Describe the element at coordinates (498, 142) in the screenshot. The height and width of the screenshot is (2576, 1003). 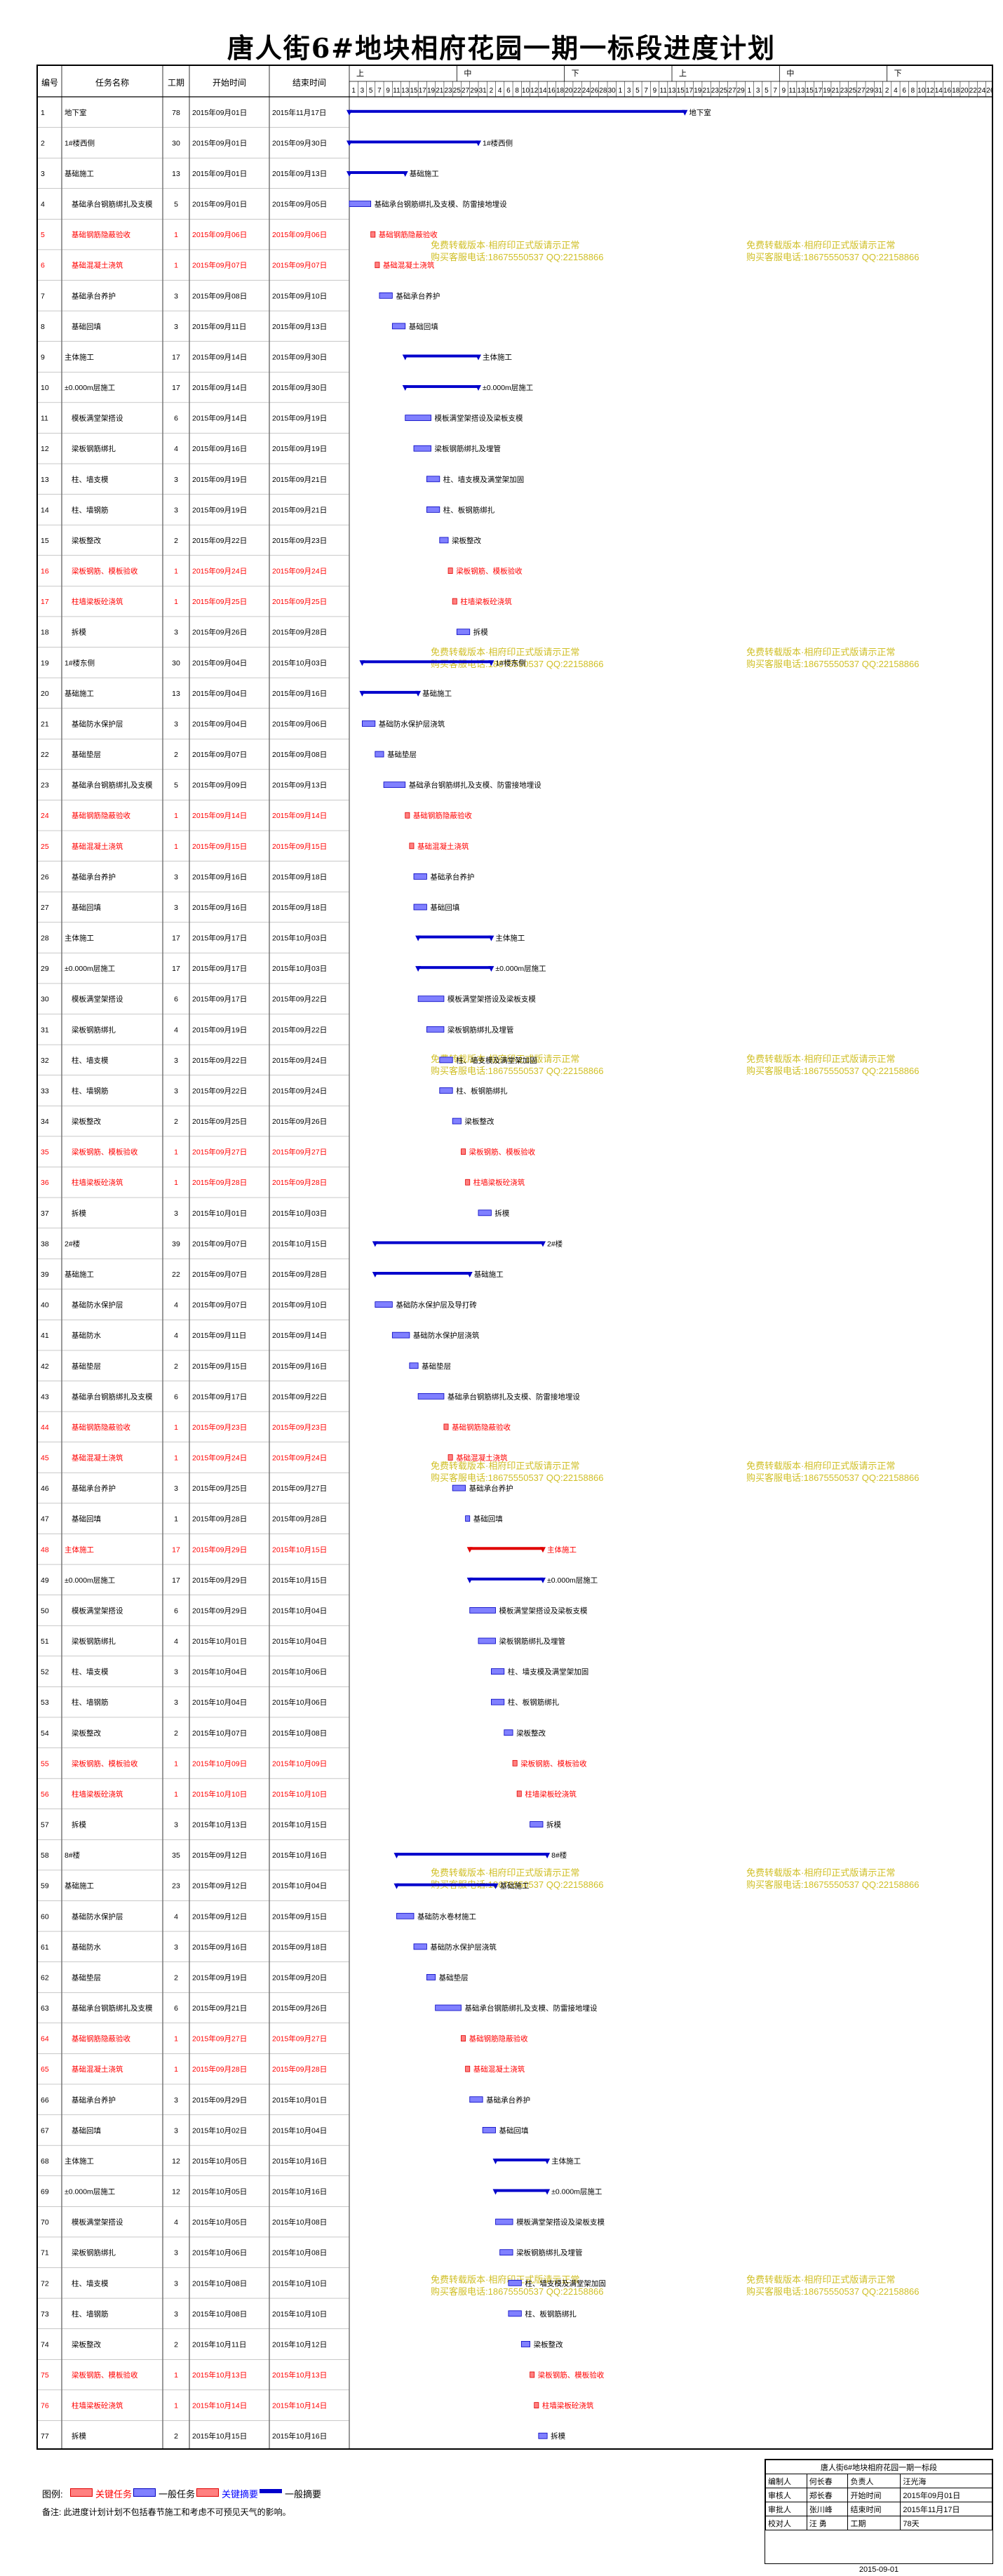
I see `gantt-bar-label: 1#楼西侧` at that location.